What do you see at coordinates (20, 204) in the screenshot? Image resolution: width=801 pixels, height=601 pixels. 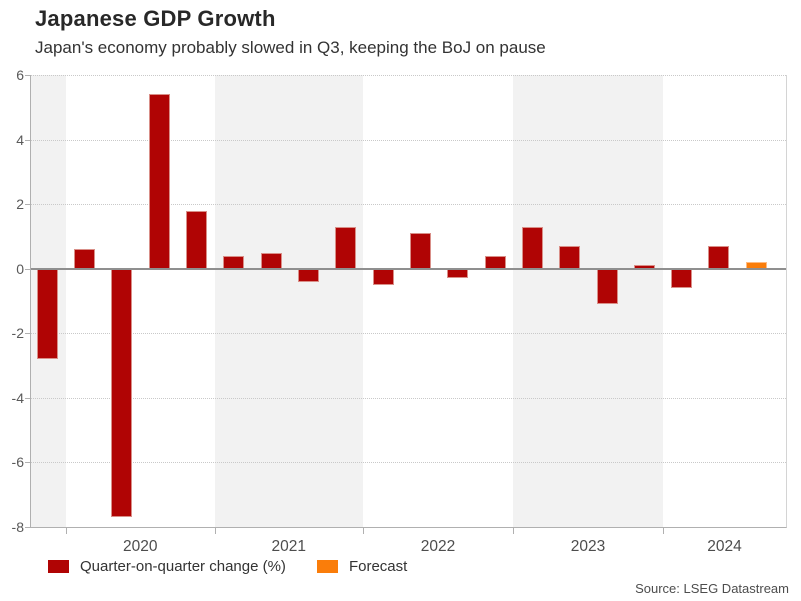 I see `y-tick-label: 2` at bounding box center [20, 204].